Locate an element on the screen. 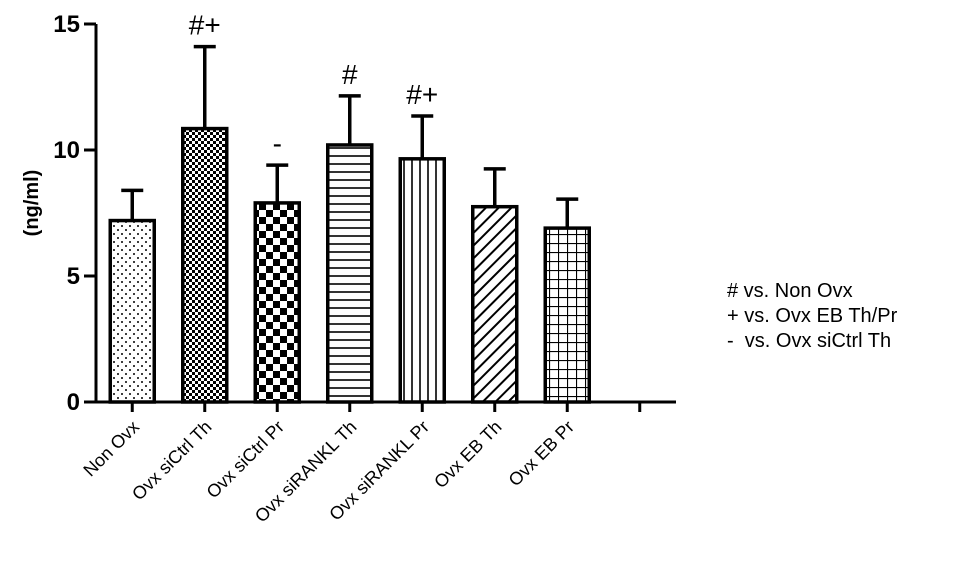  x-tick-label: Ovx EB Pr is located at coordinates (542, 454).